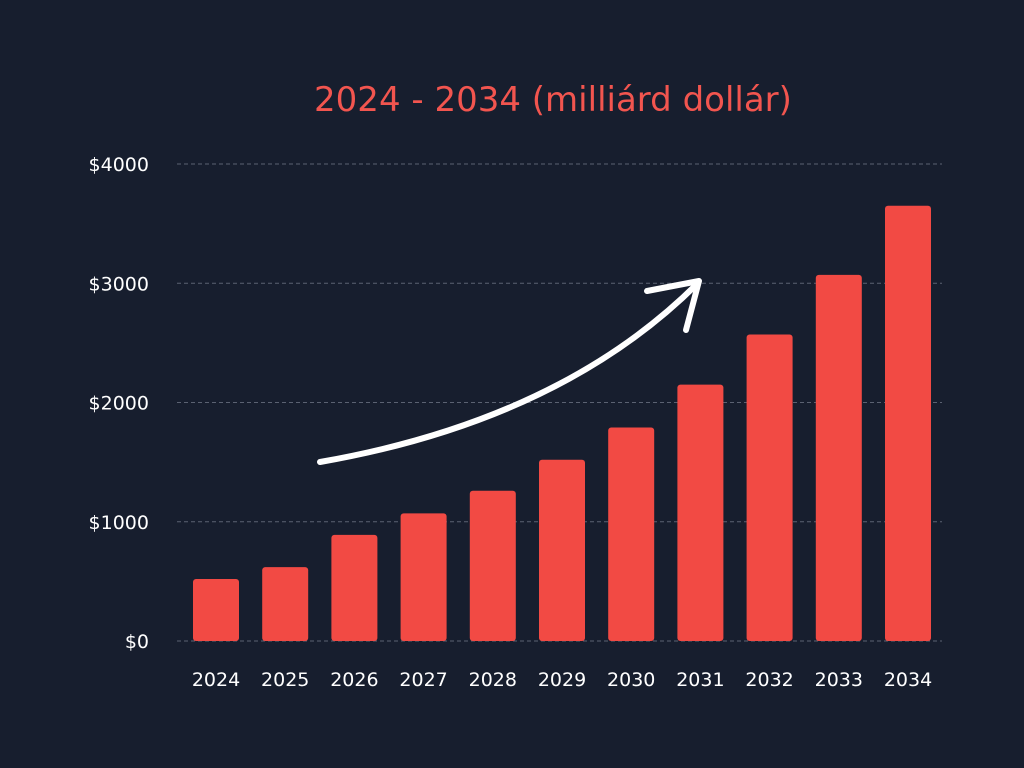 The height and width of the screenshot is (768, 1024). Describe the element at coordinates (137, 642) in the screenshot. I see `y-tick-label: $0` at that location.